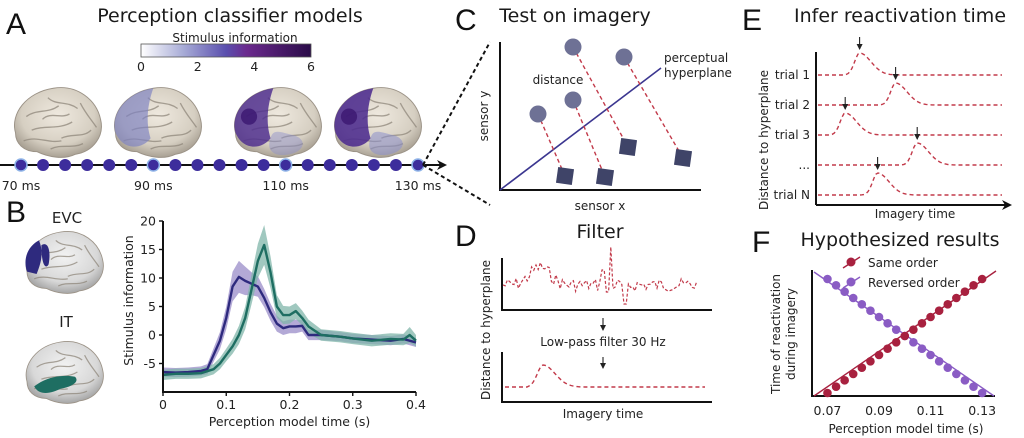 The width and height of the screenshot is (1024, 438). Describe the element at coordinates (150, 363) in the screenshot. I see `y-tick-label: -5` at that location.